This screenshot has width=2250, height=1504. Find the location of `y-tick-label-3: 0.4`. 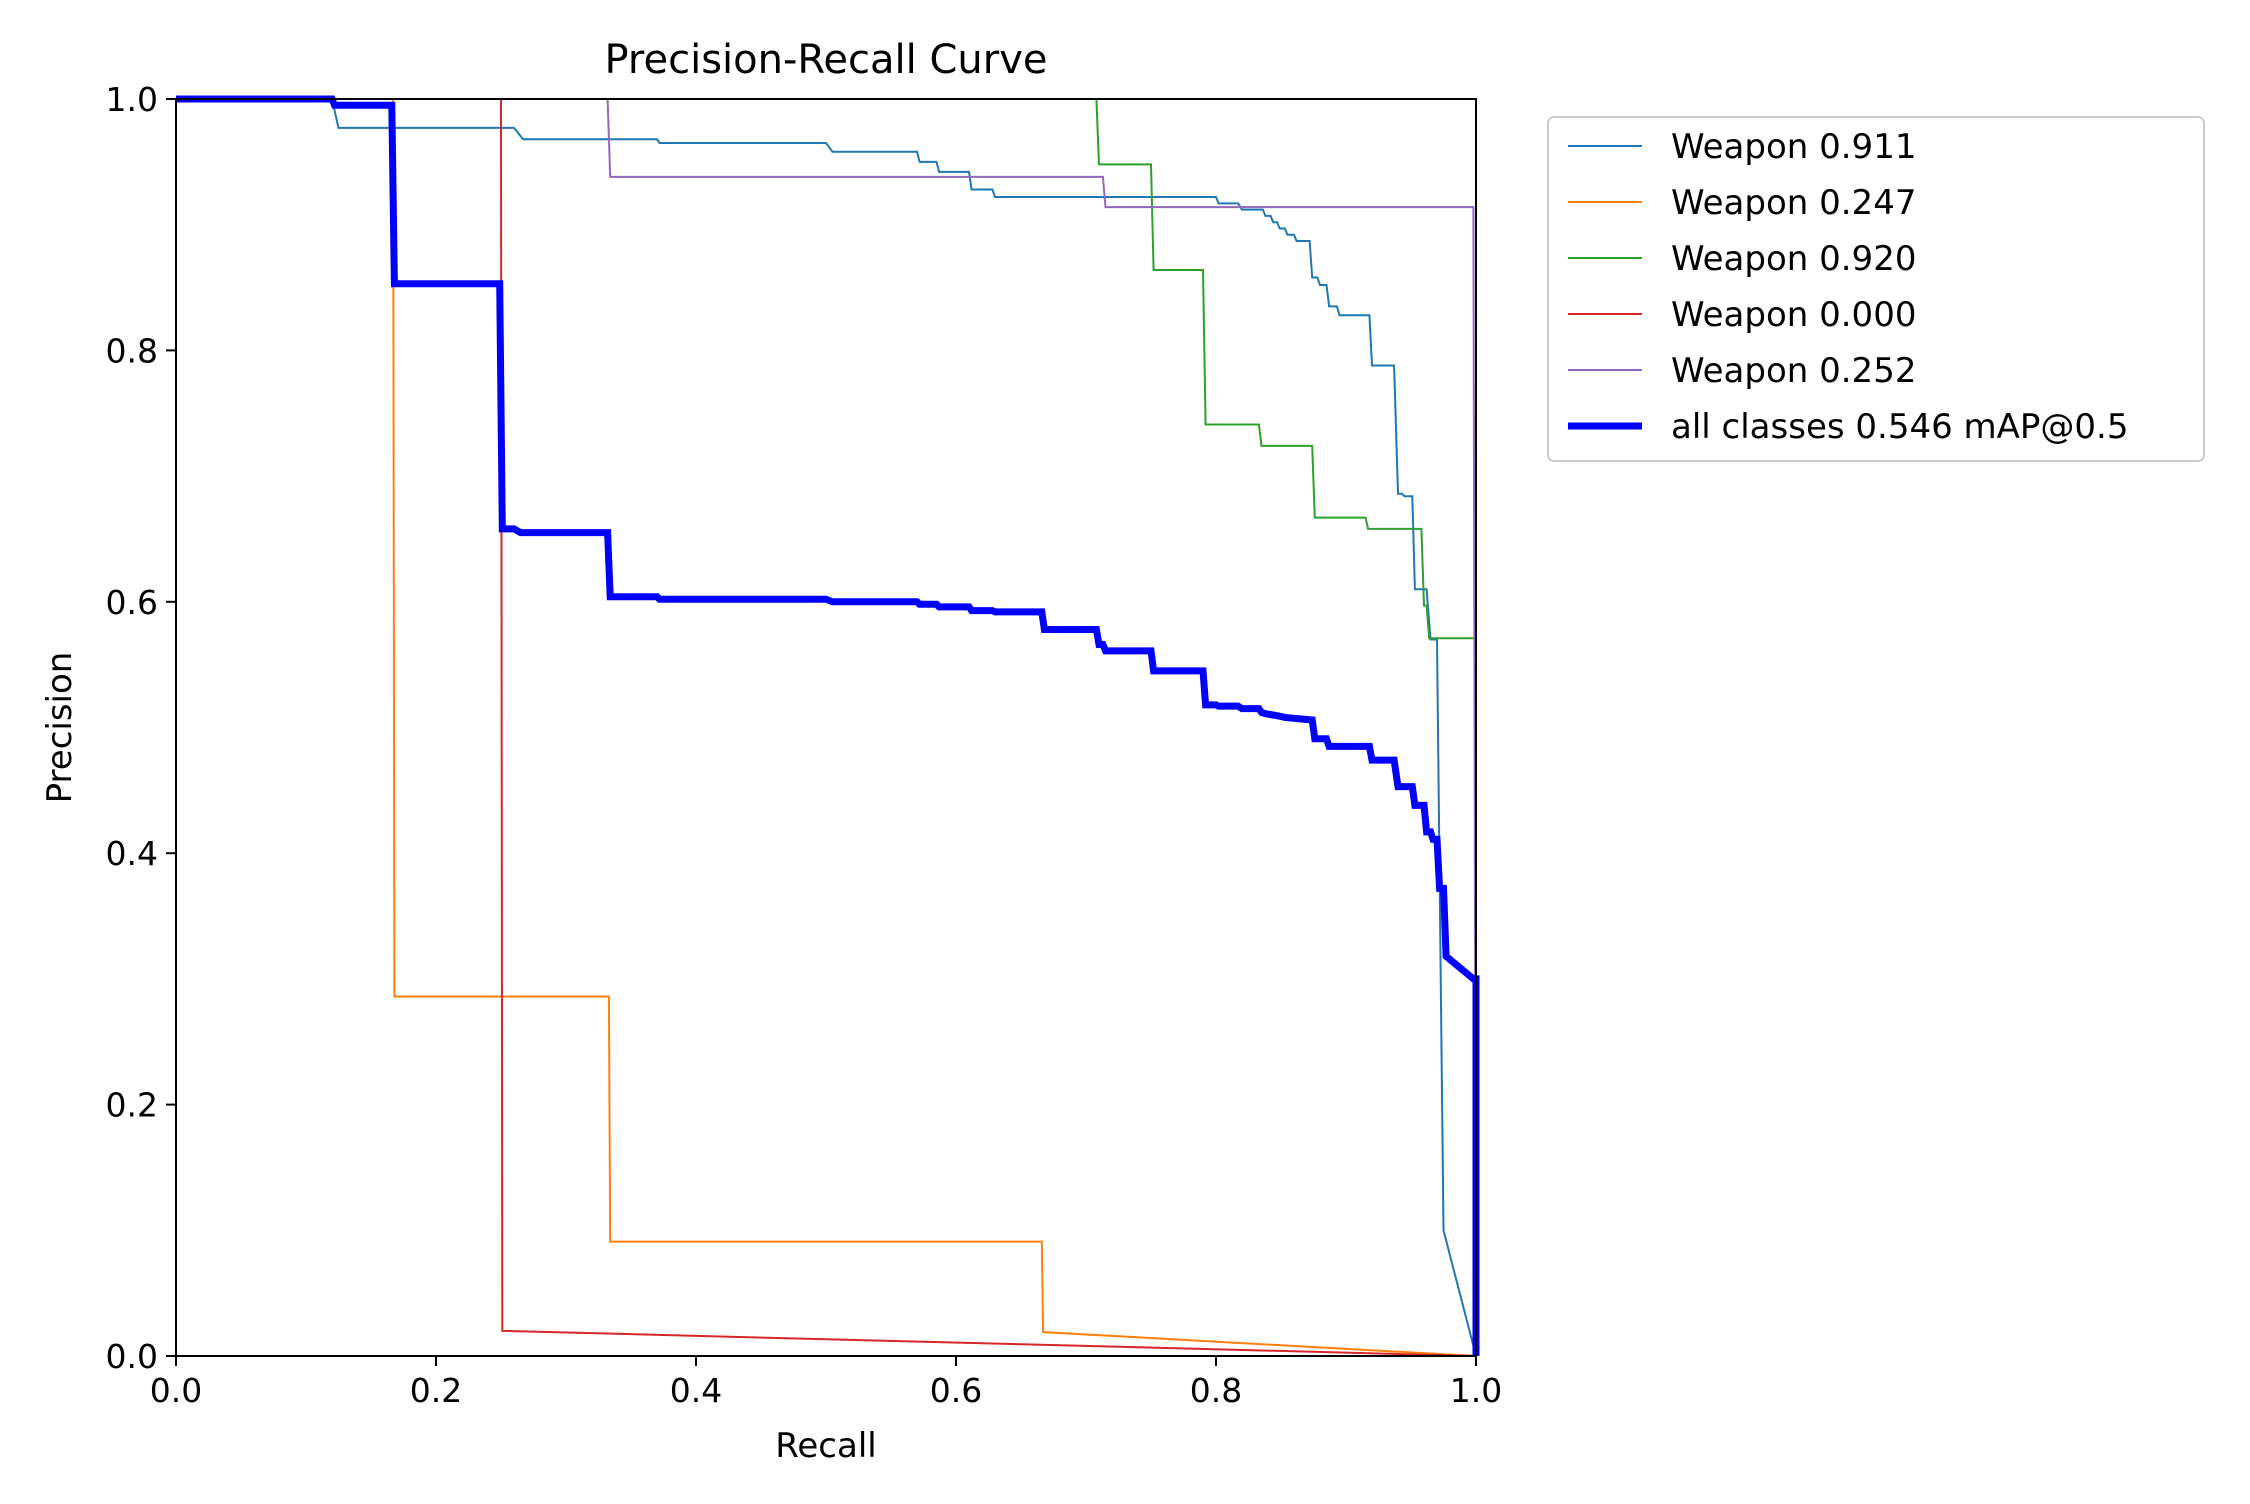

y-tick-label-3: 0.4 is located at coordinates (132, 853).